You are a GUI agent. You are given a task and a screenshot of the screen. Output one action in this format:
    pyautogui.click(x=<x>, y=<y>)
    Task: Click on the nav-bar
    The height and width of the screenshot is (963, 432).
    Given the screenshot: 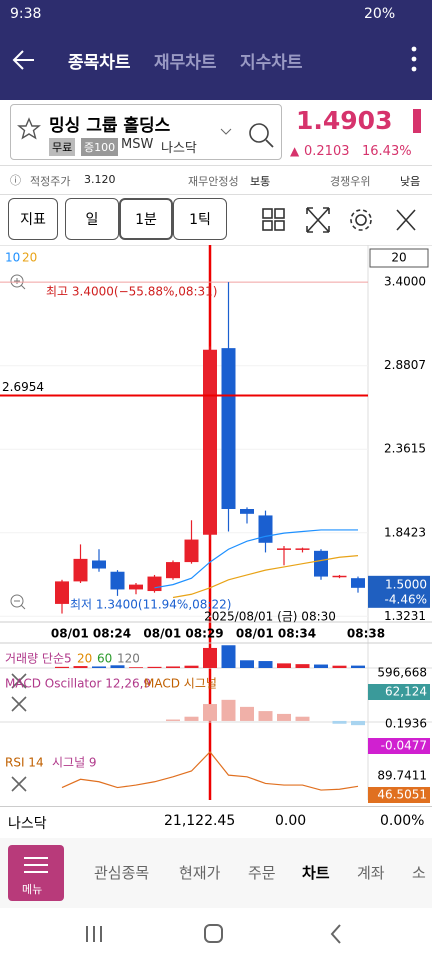 What is the action you would take?
    pyautogui.click(x=213, y=934)
    